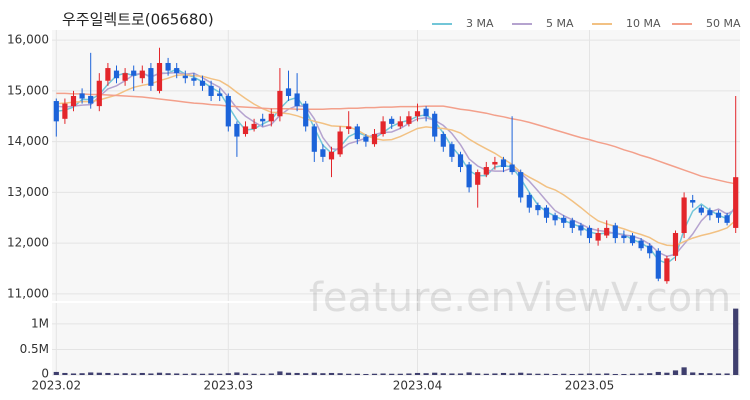 The height and width of the screenshot is (400, 750). I want to click on legend-label: 3 MA, so click(480, 23).